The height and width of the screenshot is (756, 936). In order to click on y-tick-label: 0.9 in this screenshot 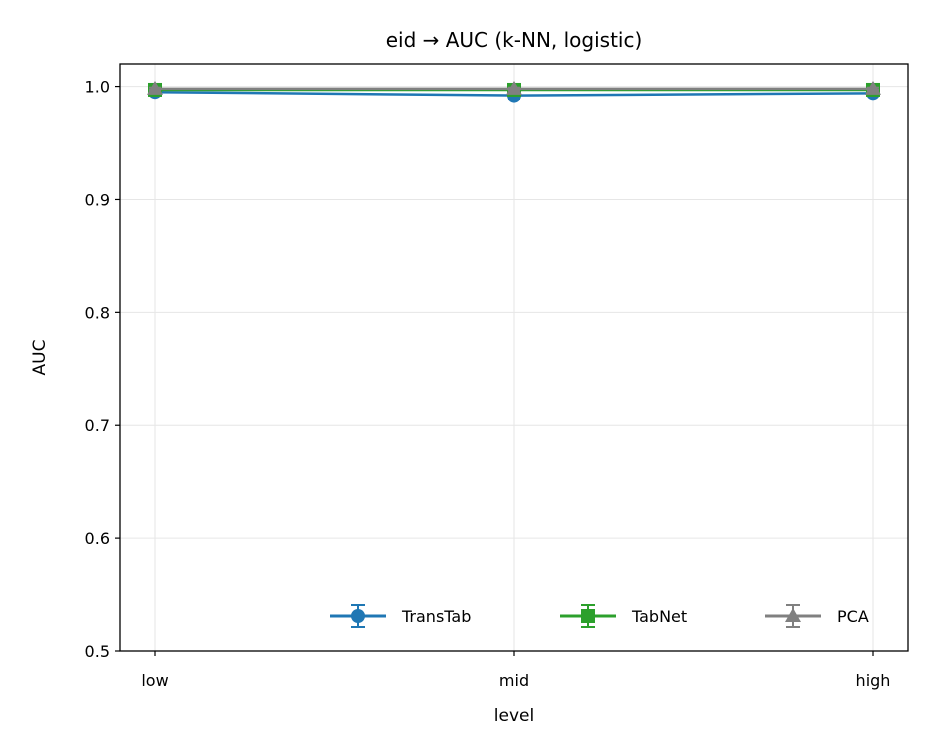, I will do `click(97, 199)`.